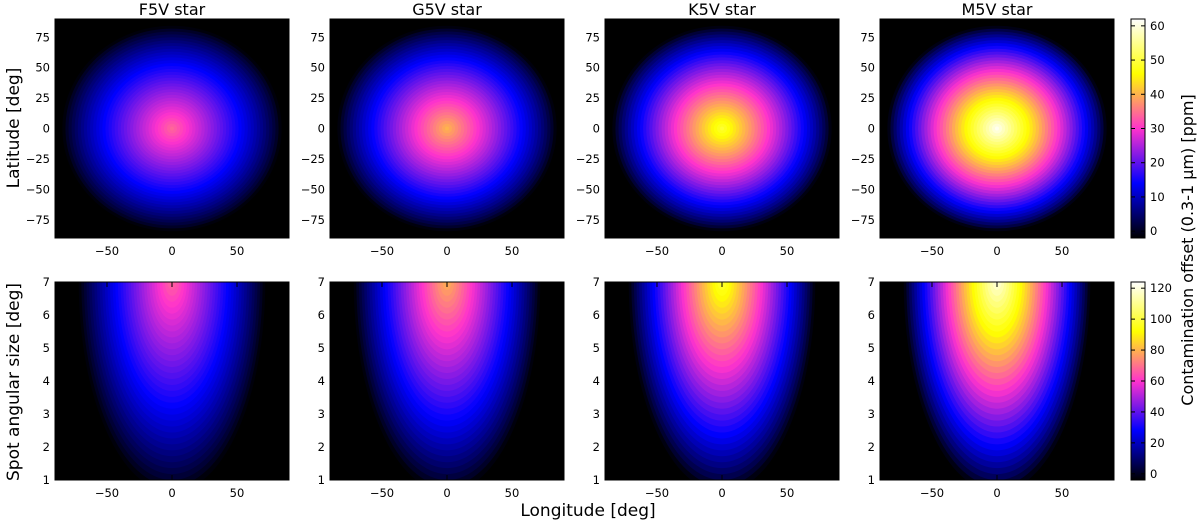  I want to click on colorbar-tick-label: 20, so click(1157, 163).